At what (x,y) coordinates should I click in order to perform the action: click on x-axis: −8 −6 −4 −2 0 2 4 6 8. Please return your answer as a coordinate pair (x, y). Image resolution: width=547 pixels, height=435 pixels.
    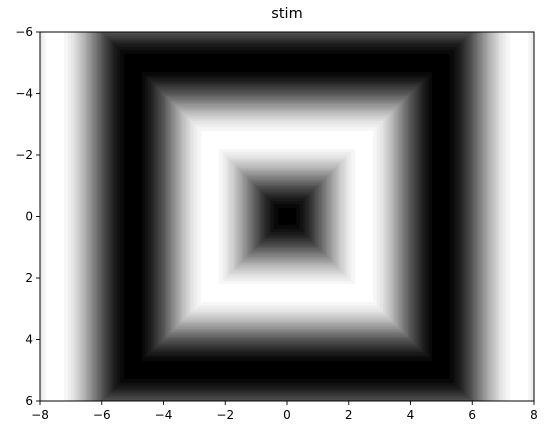
    Looking at the image, I should click on (284, 411).